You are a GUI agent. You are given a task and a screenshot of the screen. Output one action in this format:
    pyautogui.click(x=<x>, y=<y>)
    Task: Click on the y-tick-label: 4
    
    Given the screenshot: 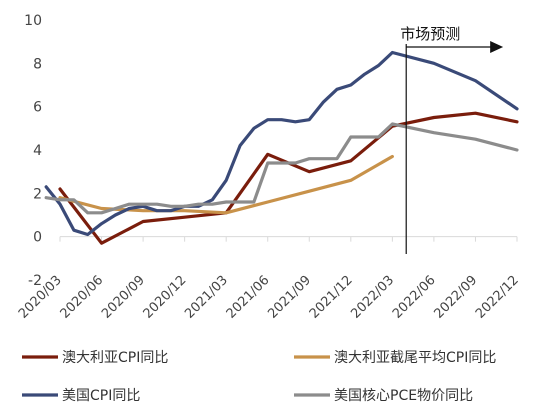 What is the action you would take?
    pyautogui.click(x=37, y=151)
    